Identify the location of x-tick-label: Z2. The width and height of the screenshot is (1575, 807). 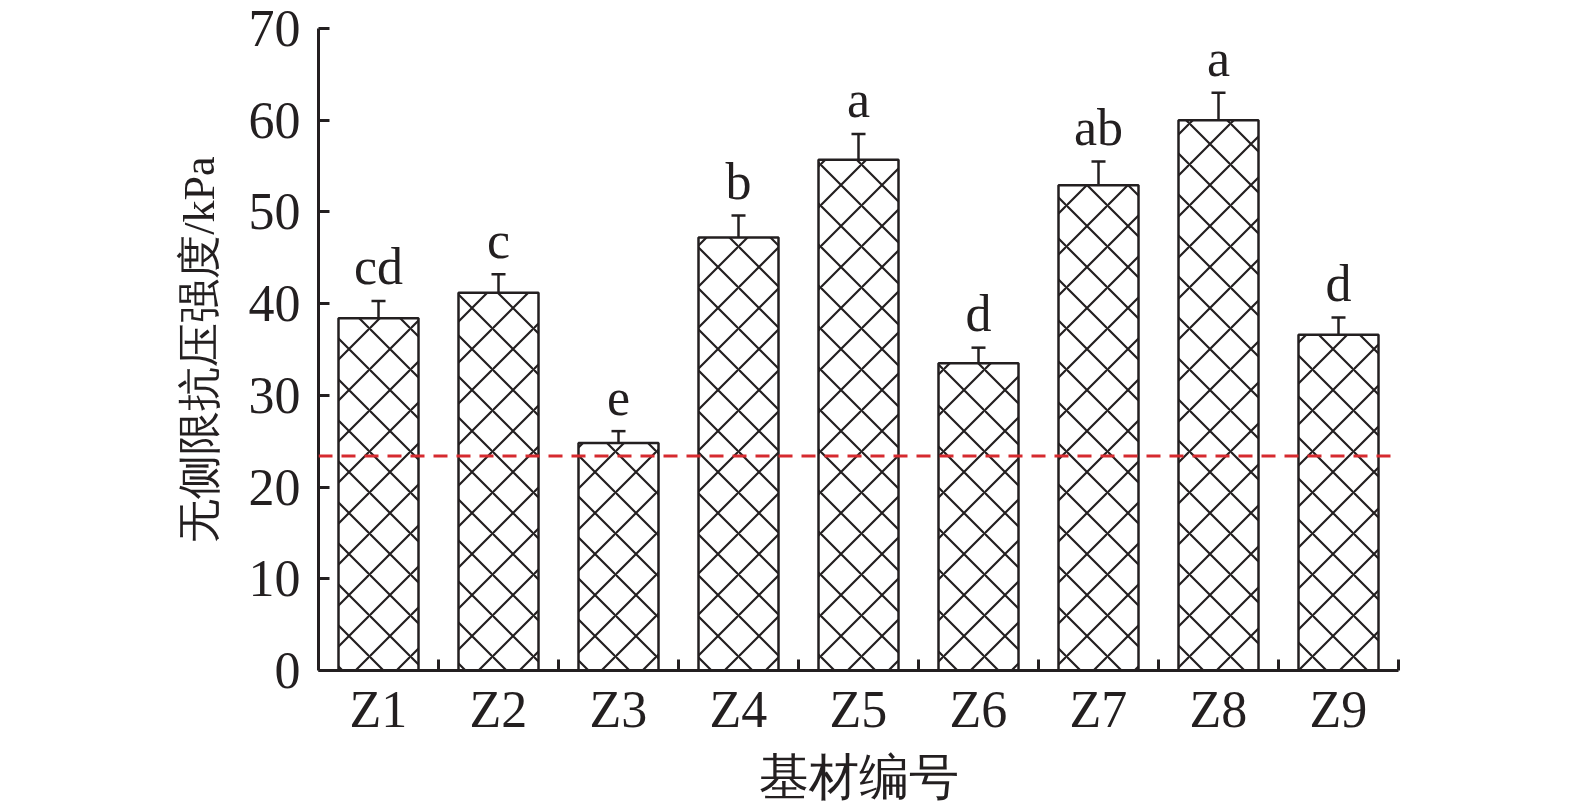
(498, 709).